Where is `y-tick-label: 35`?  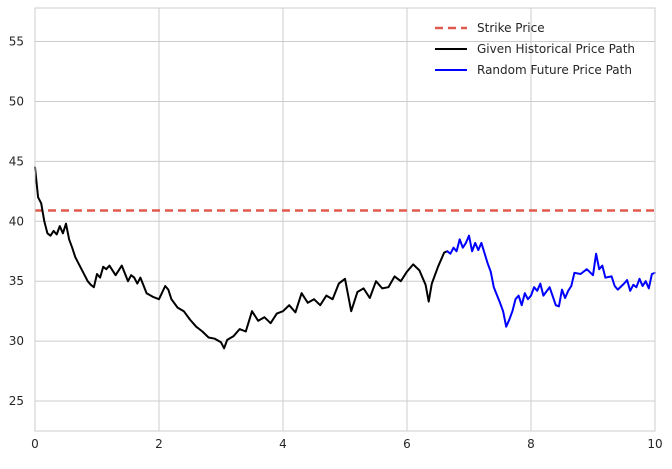
y-tick-label: 35 is located at coordinates (16, 281).